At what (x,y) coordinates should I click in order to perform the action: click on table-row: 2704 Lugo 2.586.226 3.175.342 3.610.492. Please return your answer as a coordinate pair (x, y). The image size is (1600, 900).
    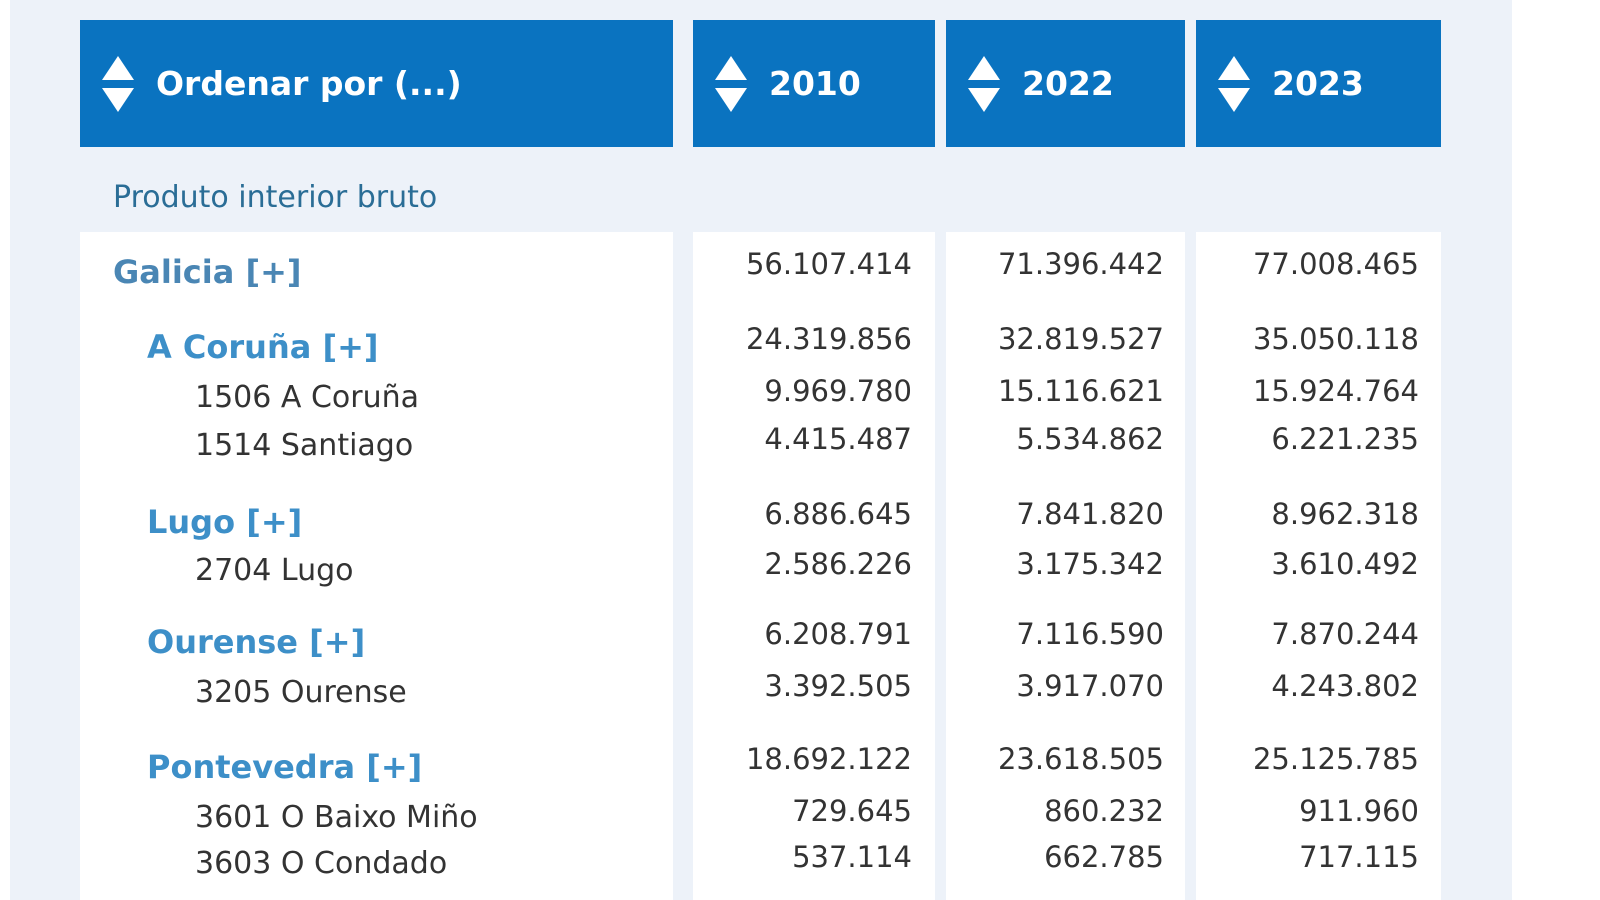
    Looking at the image, I should click on (800, 570).